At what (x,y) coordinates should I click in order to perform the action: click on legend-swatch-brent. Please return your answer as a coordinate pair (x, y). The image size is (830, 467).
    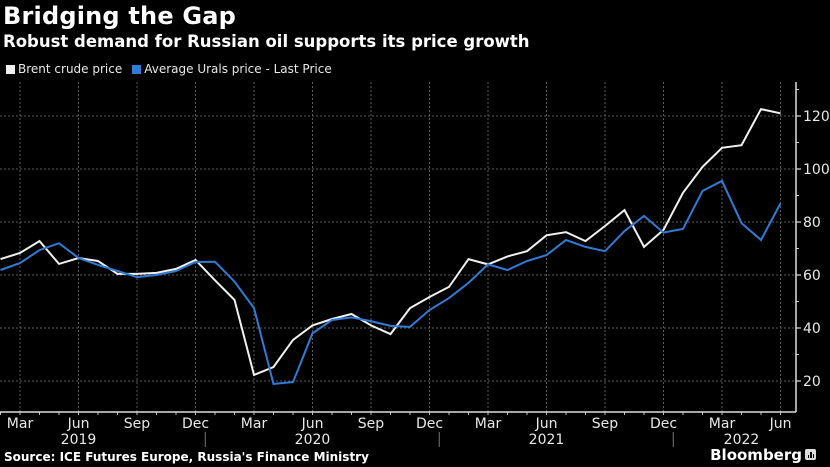
    Looking at the image, I should click on (10, 69).